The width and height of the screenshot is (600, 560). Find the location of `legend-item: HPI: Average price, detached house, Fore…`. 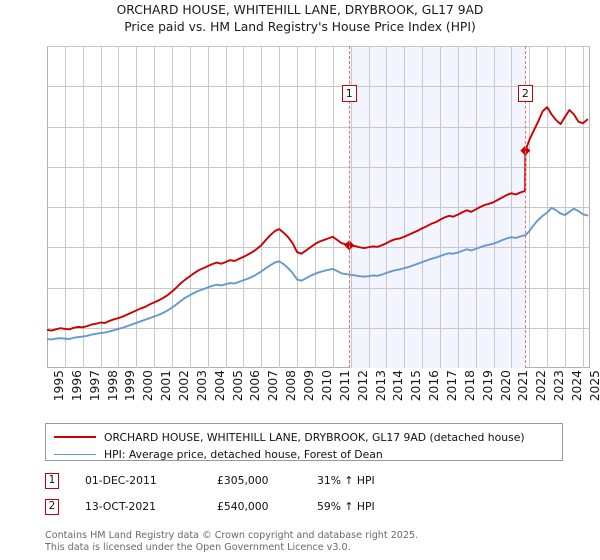

legend-item: HPI: Average price, detached house, Fore… is located at coordinates (218, 454).